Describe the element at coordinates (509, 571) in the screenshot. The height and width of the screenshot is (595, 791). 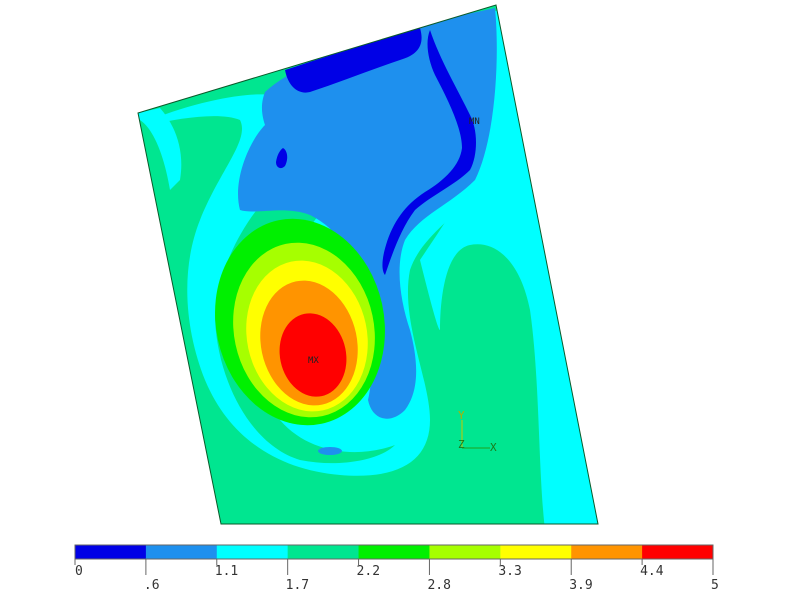
I see `colorbar-tick-label: 3.3` at that location.